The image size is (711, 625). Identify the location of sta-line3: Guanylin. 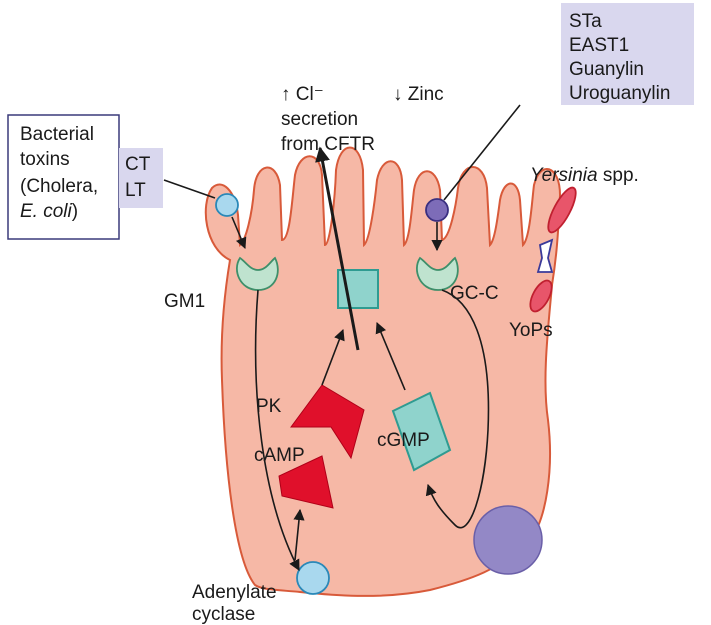
(606, 69).